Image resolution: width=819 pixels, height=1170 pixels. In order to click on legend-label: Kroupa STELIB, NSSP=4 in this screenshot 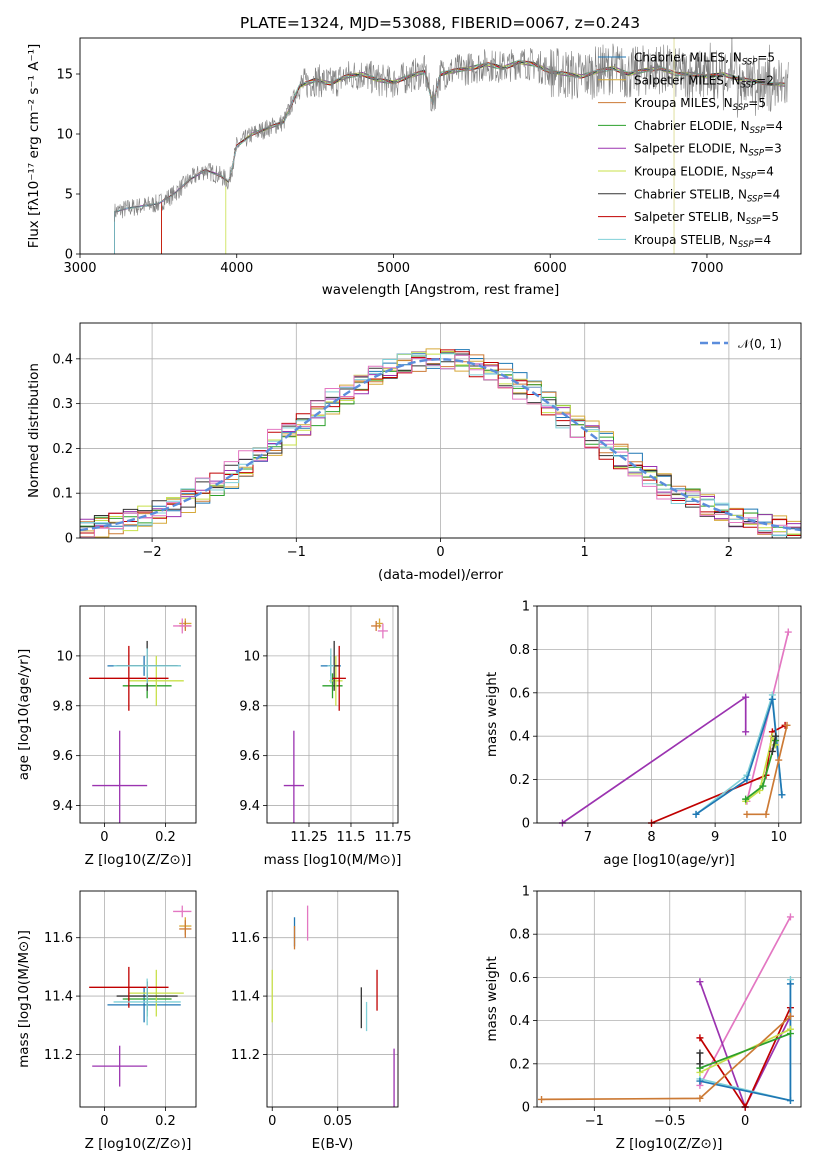, I will do `click(702, 241)`.